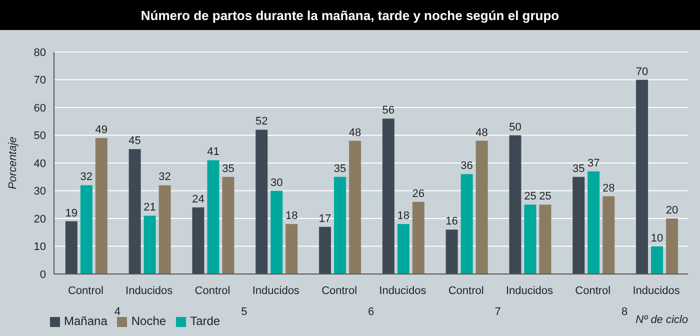 This screenshot has height=336, width=700. I want to click on y-tick-label: 70, so click(40, 80).